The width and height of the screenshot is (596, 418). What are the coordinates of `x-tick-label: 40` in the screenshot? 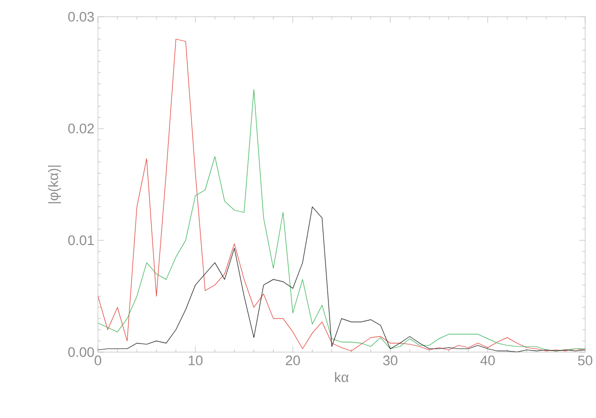 It's located at (487, 360).